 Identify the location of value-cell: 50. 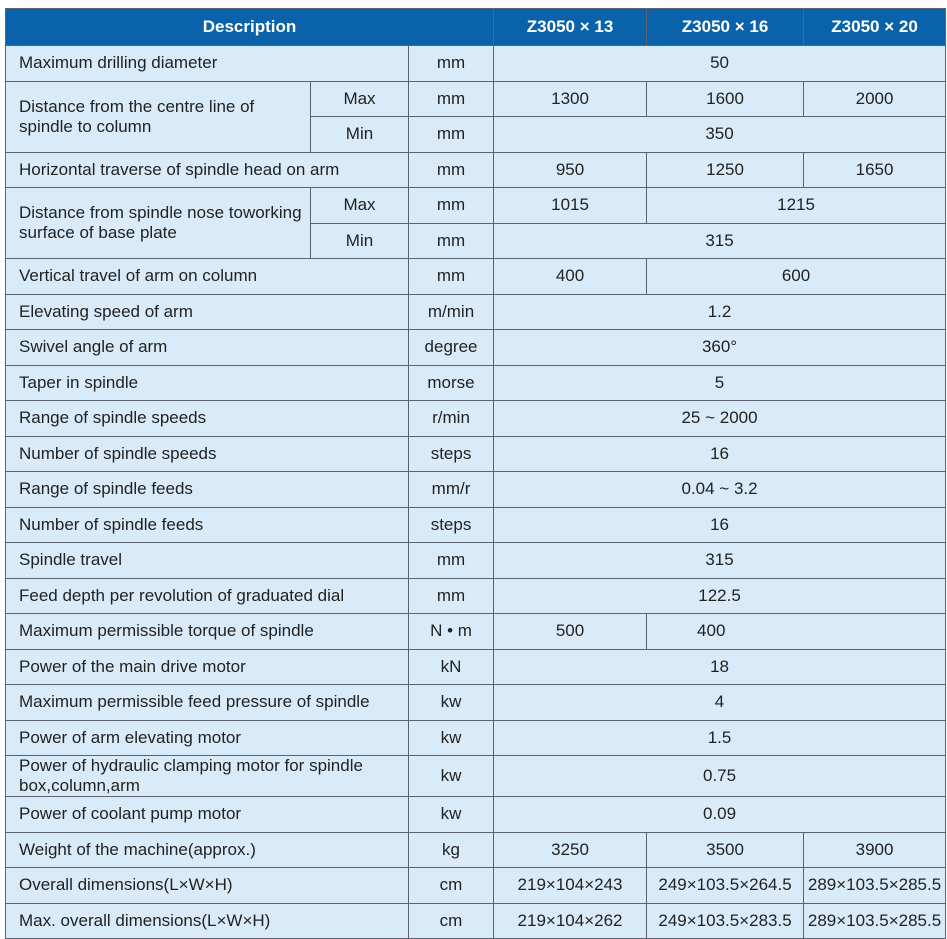
(720, 63).